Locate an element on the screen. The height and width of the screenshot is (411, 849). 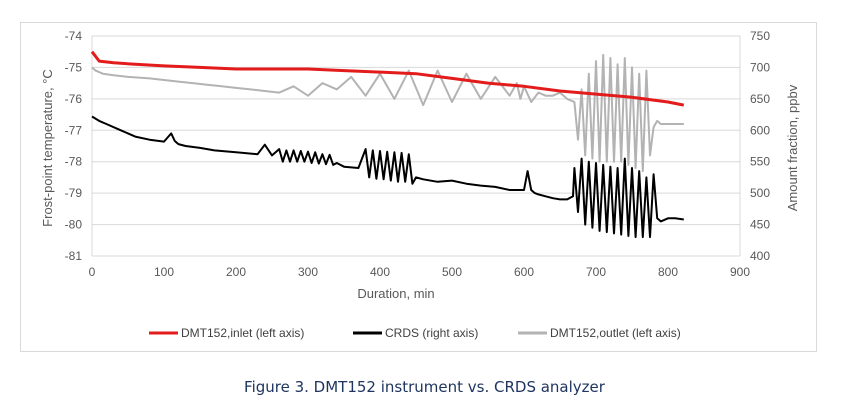
y-axis-left-title: Frost-point temperature, °C is located at coordinates (47, 148).